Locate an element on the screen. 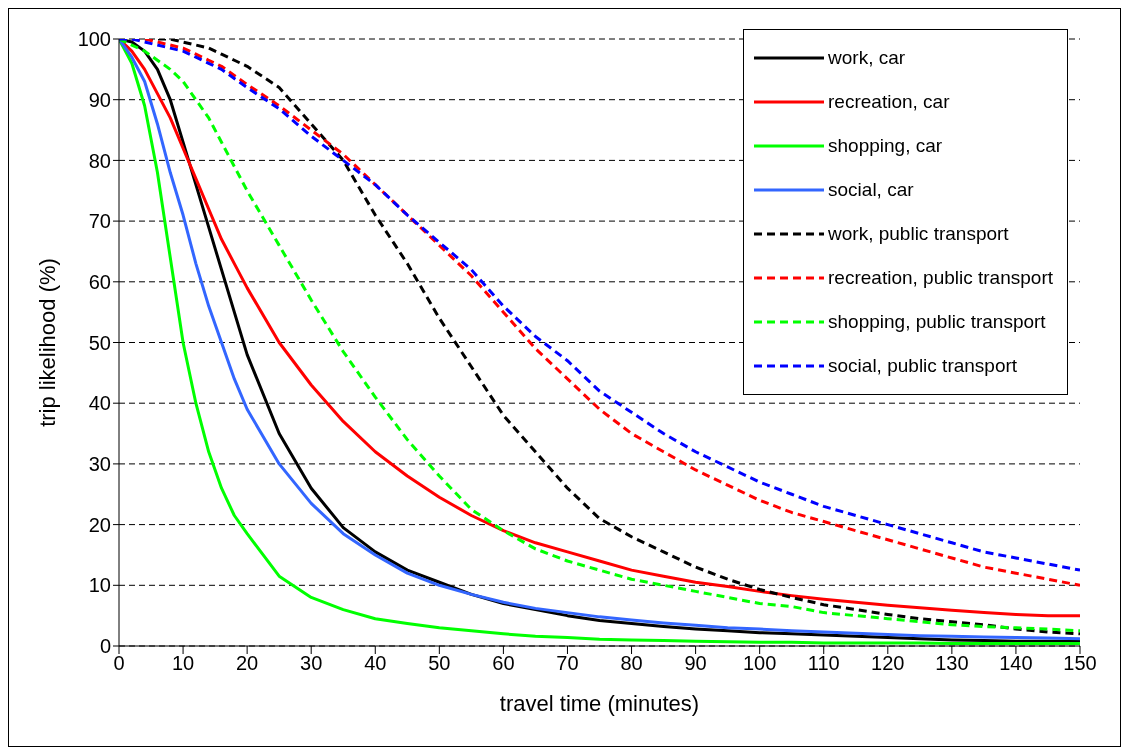  legend-label: recreation, public transport is located at coordinates (940, 278).